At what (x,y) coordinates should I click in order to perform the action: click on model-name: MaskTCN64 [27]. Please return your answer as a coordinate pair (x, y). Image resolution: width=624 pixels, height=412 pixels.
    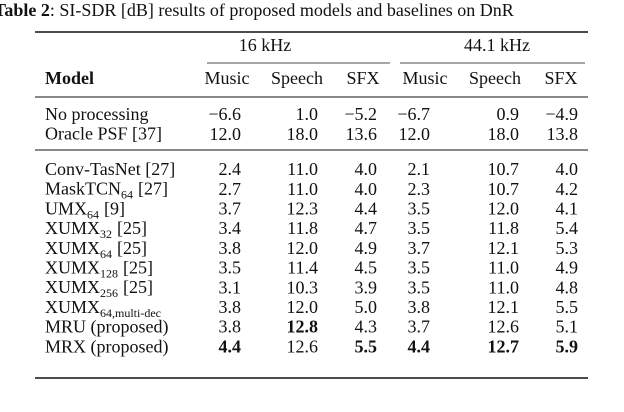
    Looking at the image, I should click on (106, 190).